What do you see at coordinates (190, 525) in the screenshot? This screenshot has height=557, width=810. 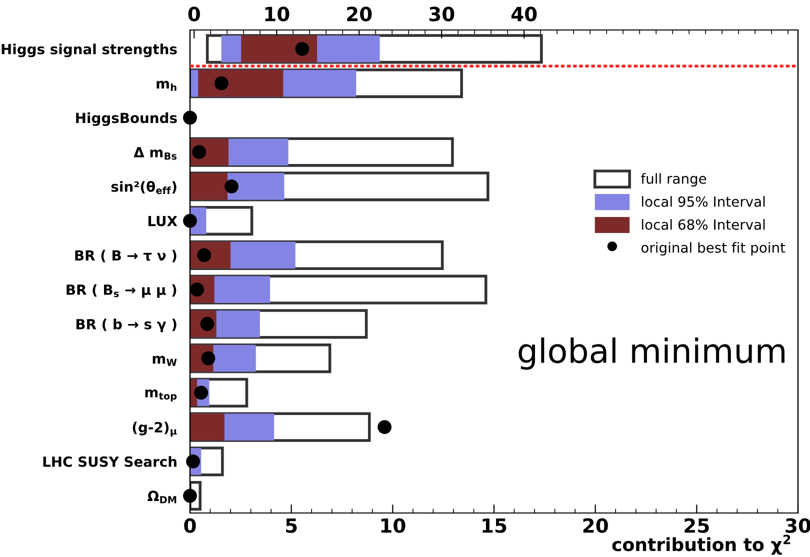 I see `x-tick-label: 0` at bounding box center [190, 525].